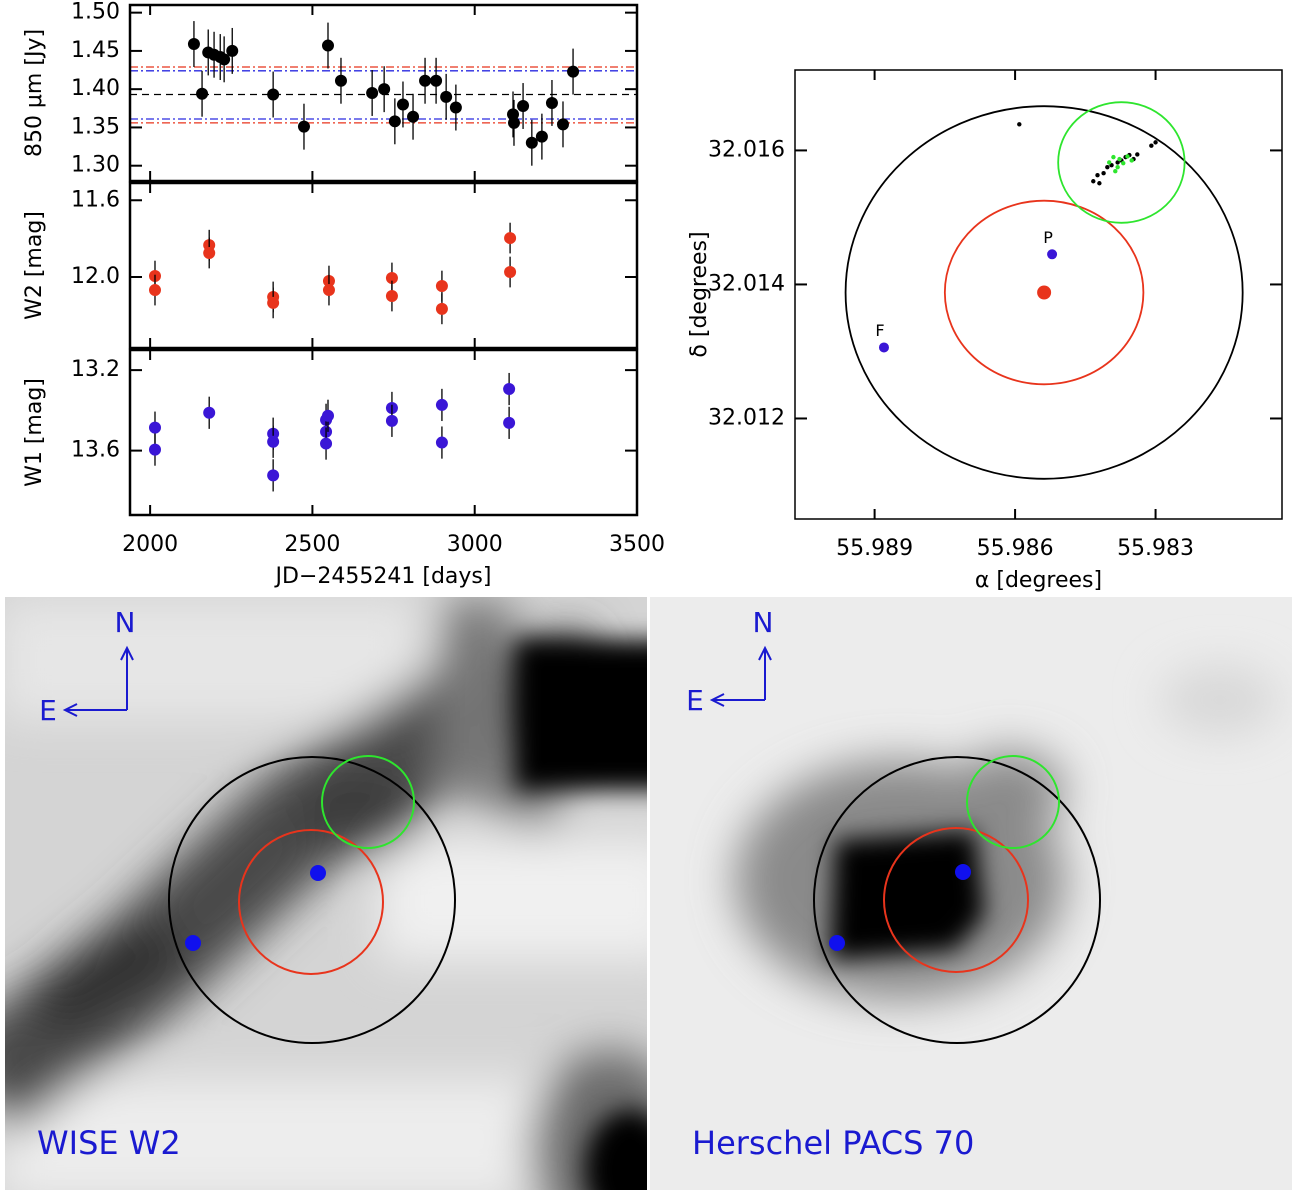  Describe the element at coordinates (312, 544) in the screenshot. I see `x-tick-label: 2500` at that location.